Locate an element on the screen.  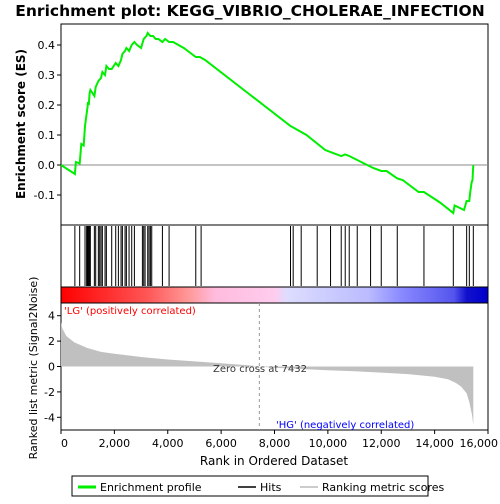
x-tick-label: 0 is located at coordinates (64, 443).